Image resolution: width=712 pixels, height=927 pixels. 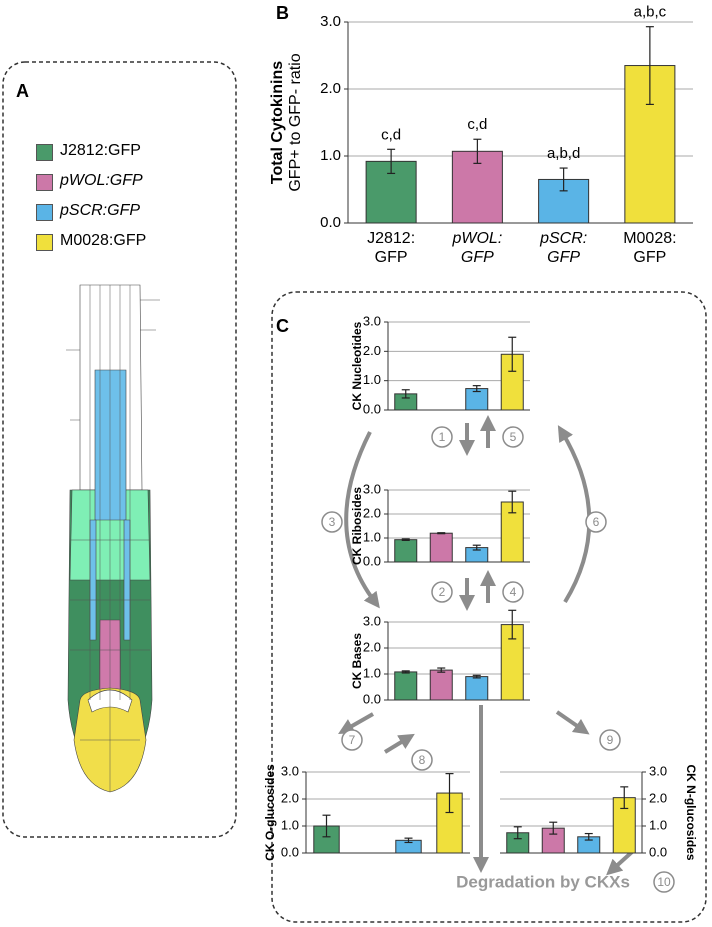 What do you see at coordinates (113, 538) in the screenshot?
I see `root-illustration` at bounding box center [113, 538].